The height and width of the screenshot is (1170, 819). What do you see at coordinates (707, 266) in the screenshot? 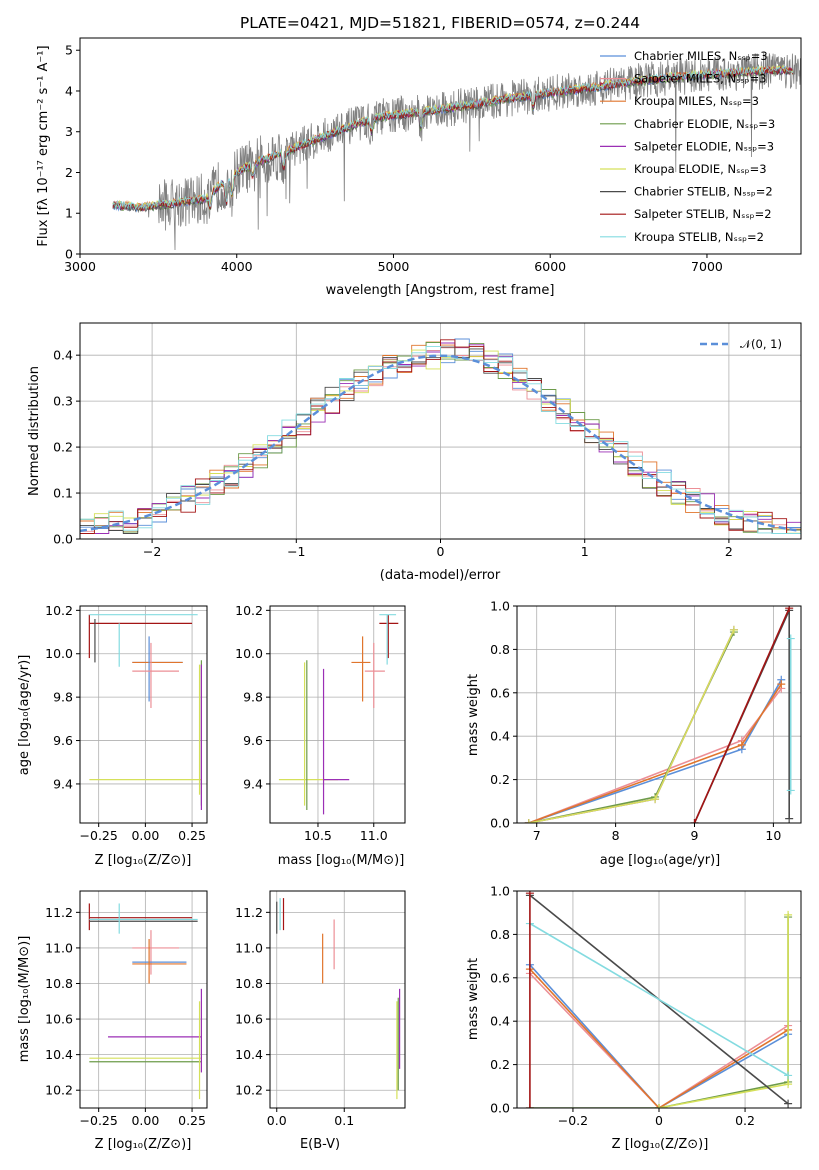
I see `x-tick-label: 7000` at bounding box center [707, 266].